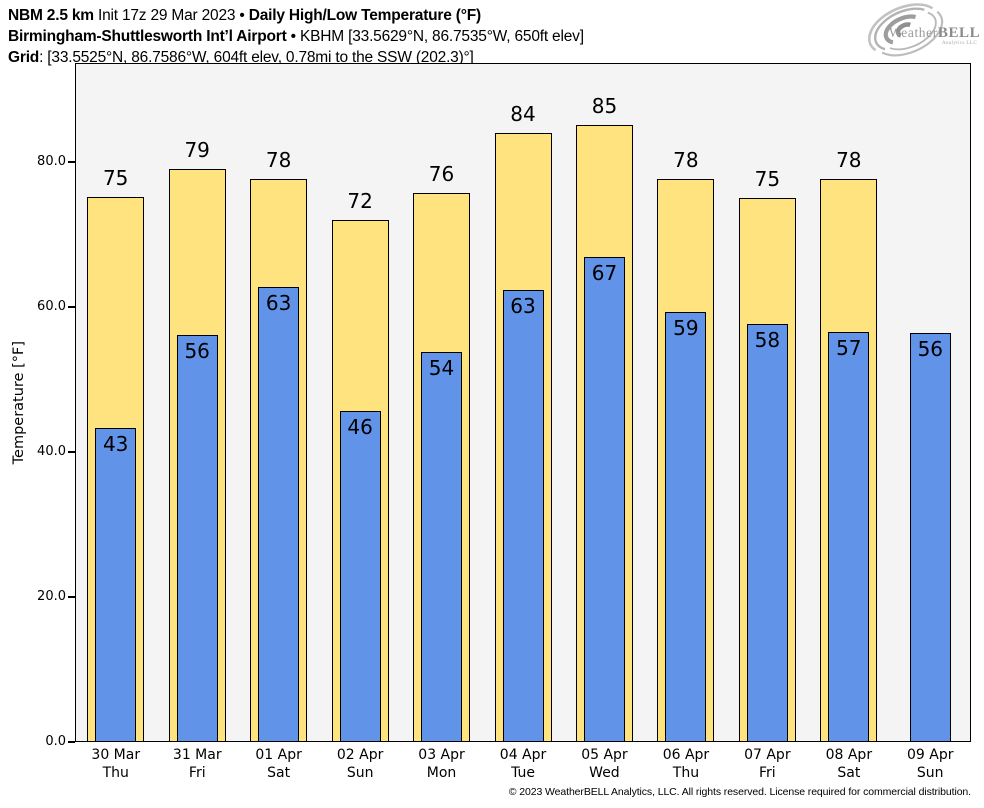  Describe the element at coordinates (523, 114) in the screenshot. I see `high-value-label: 84` at that location.